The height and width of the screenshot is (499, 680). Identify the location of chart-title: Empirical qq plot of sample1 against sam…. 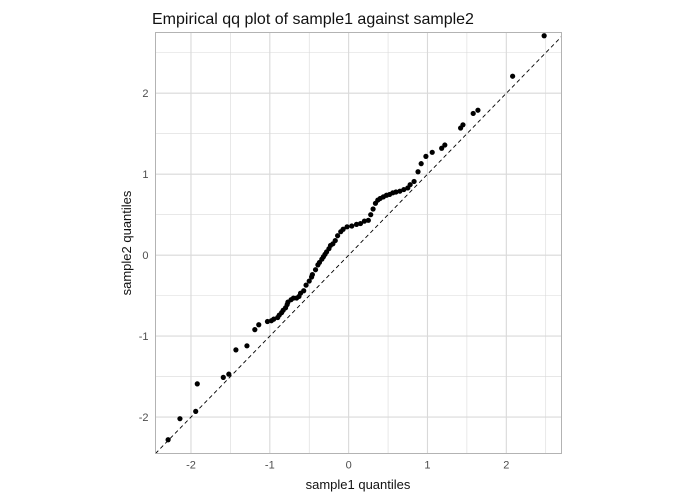
(313, 19).